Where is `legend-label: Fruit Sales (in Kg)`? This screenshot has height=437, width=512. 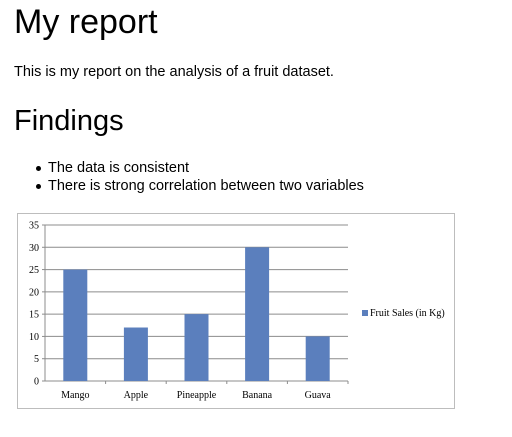
legend-label: Fruit Sales (in Kg) is located at coordinates (407, 313).